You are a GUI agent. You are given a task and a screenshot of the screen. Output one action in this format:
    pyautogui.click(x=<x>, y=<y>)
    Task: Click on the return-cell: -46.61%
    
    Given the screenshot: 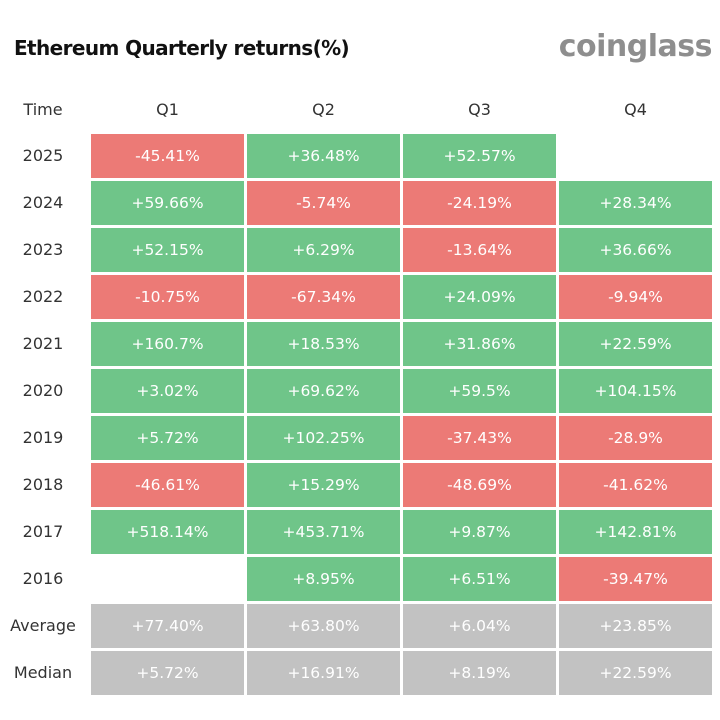 What is the action you would take?
    pyautogui.click(x=167, y=485)
    